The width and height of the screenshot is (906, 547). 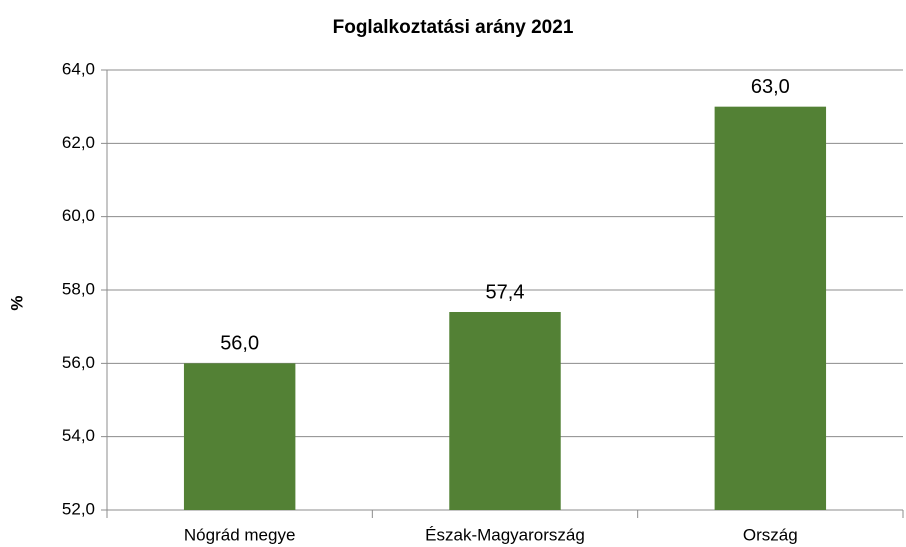 I want to click on y-tick-label: 62,0, so click(x=78, y=142).